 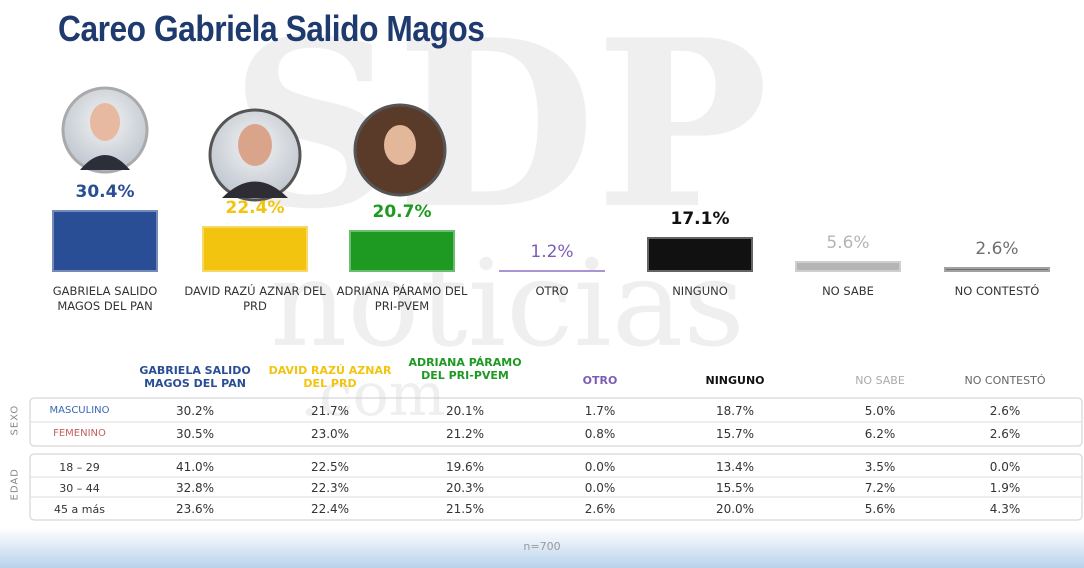 I want to click on table-frame, so click(x=556, y=487).